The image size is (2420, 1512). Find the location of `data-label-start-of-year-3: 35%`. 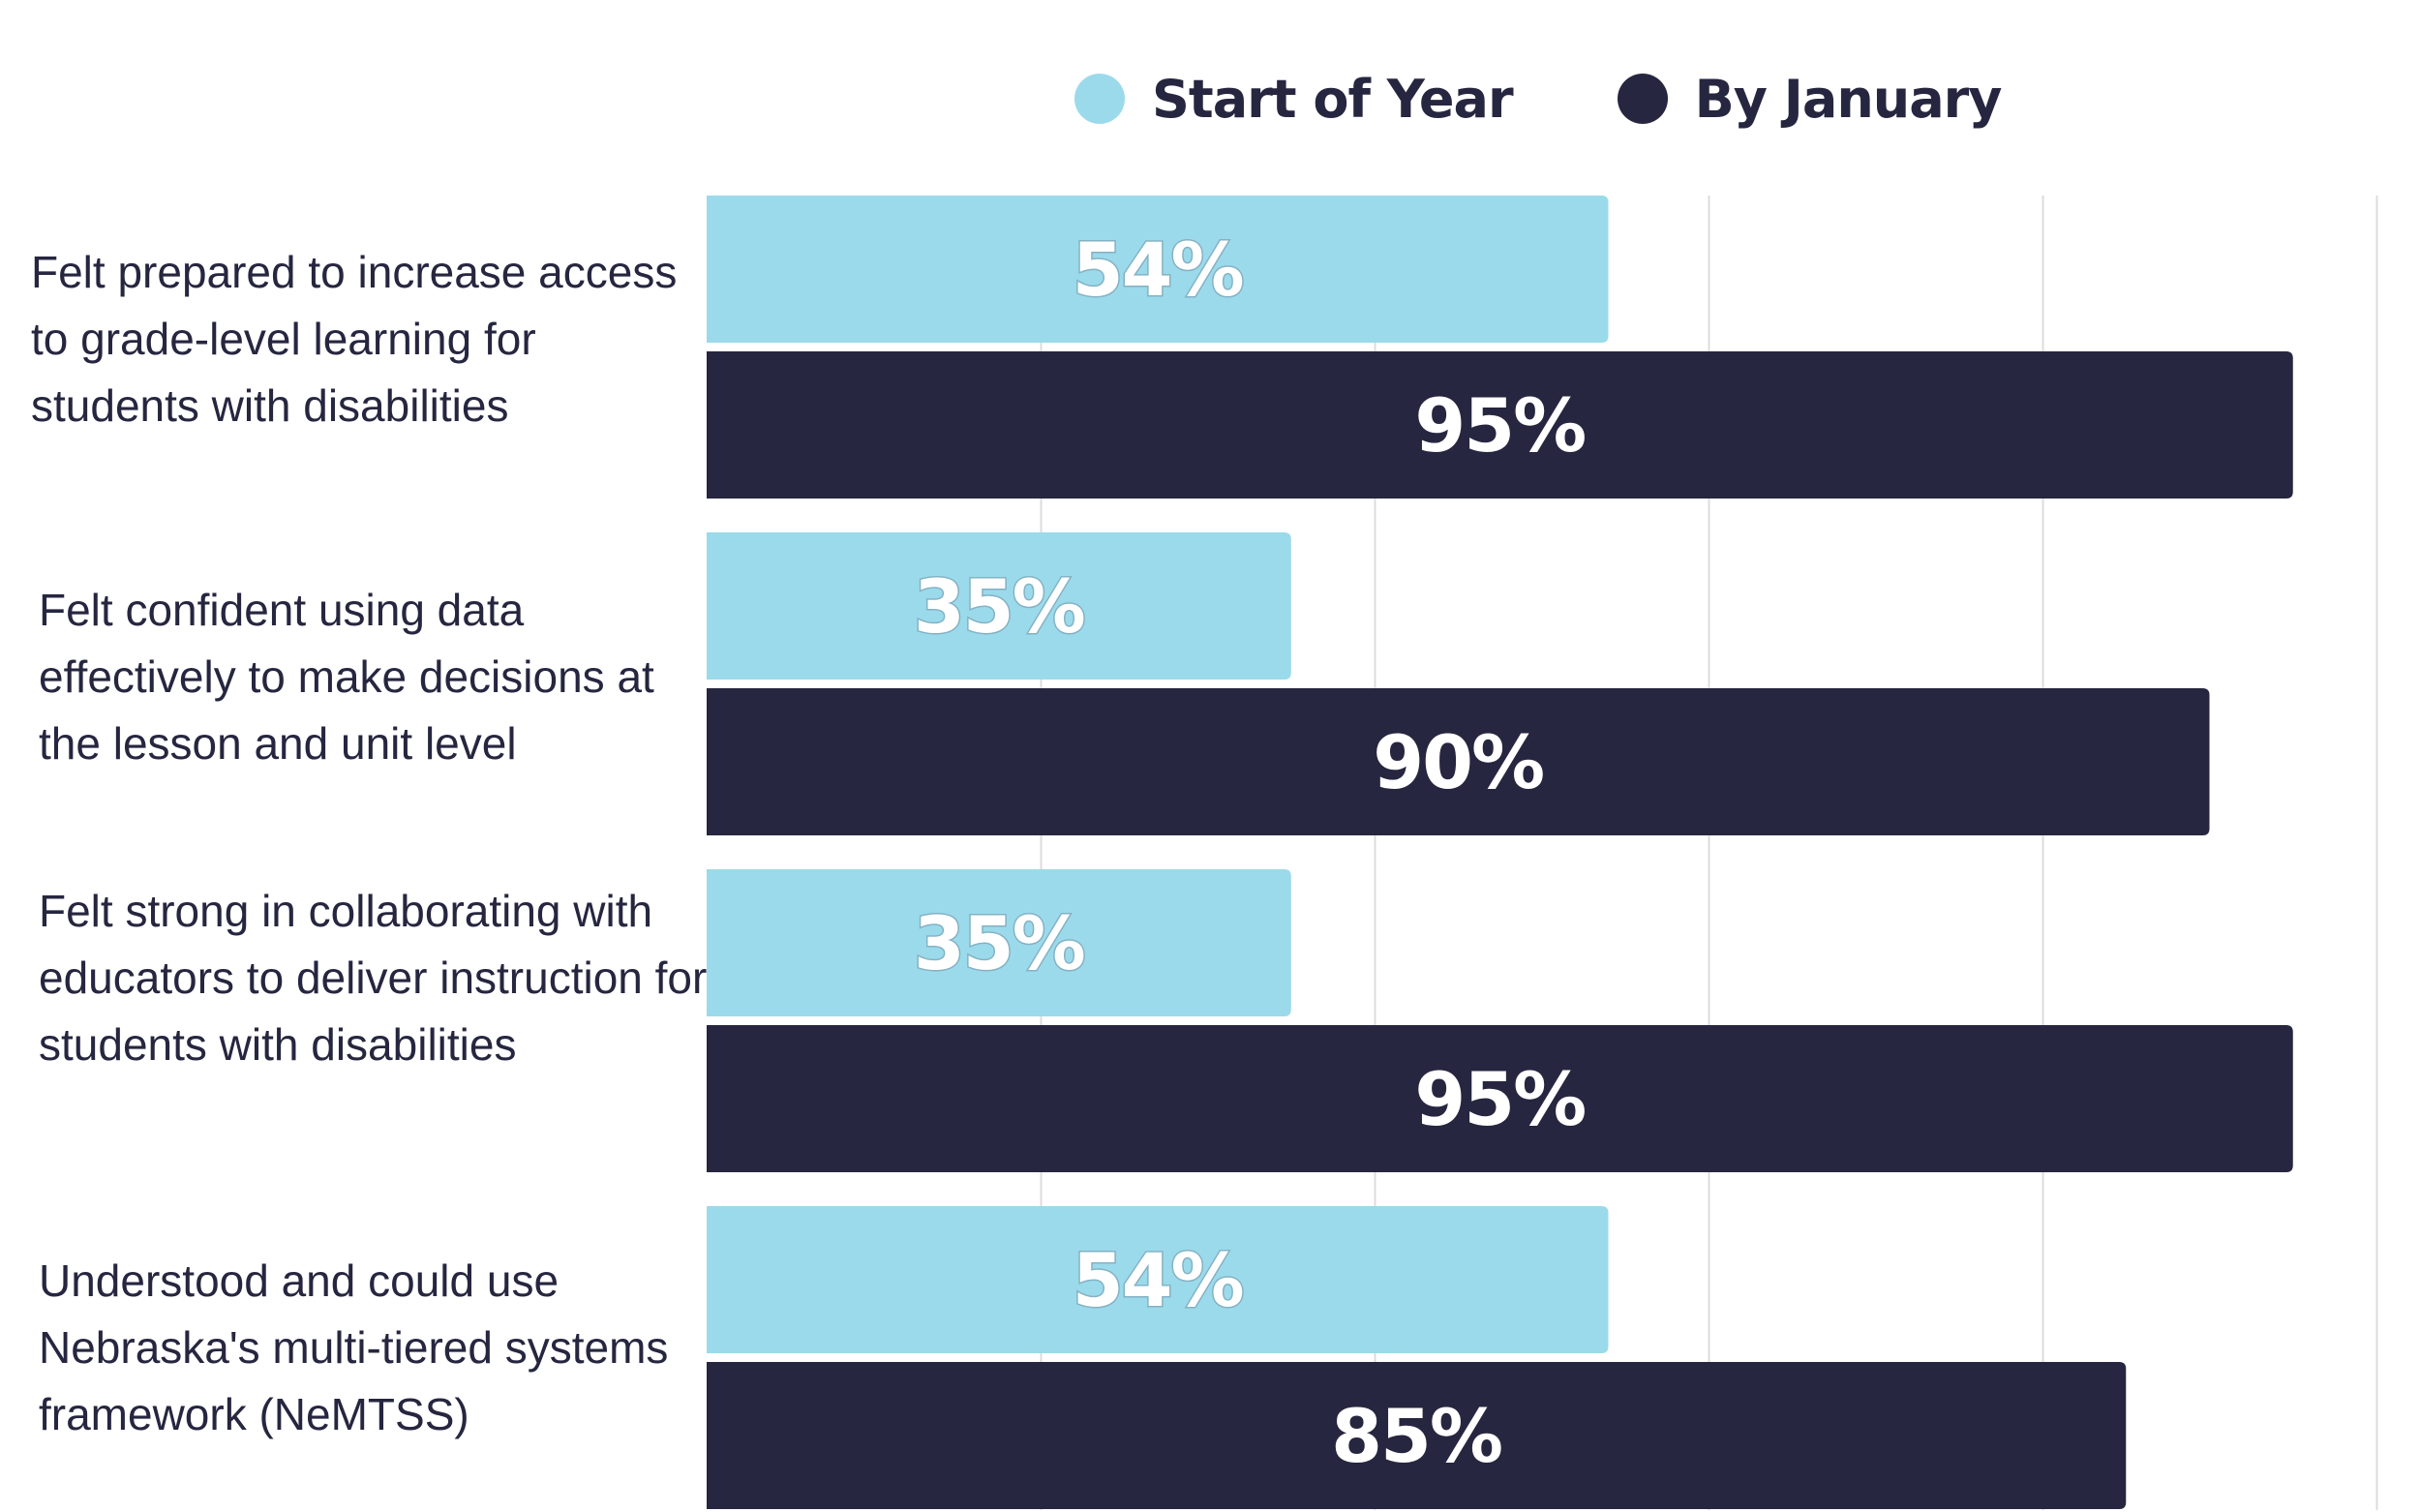

data-label-start-of-year-3: 35% is located at coordinates (999, 943).